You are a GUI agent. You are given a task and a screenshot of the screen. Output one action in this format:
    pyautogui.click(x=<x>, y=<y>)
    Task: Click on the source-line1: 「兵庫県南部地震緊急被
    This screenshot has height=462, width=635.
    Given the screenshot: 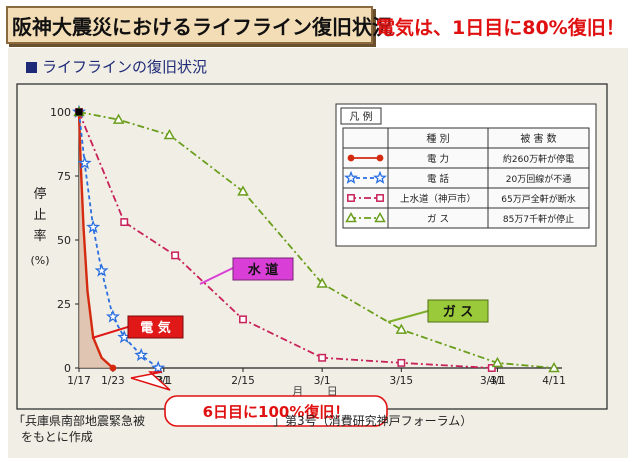 What is the action you would take?
    pyautogui.click(x=79, y=421)
    